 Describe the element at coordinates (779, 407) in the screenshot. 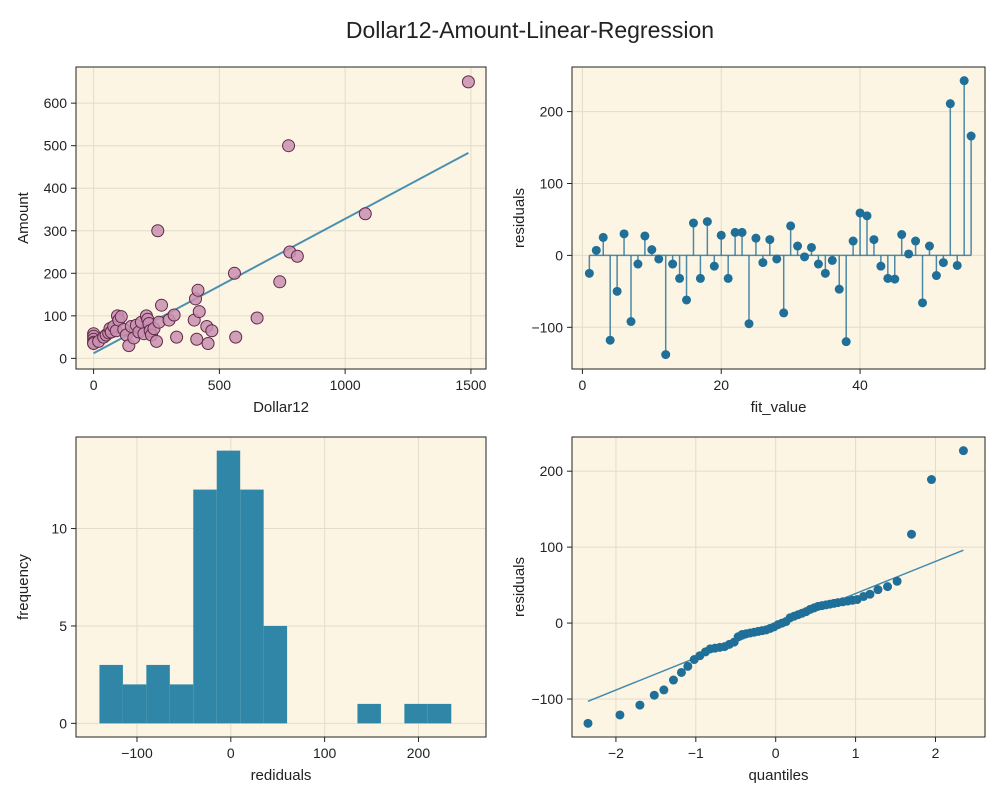

I see `x-axis-label: fit_value` at that location.